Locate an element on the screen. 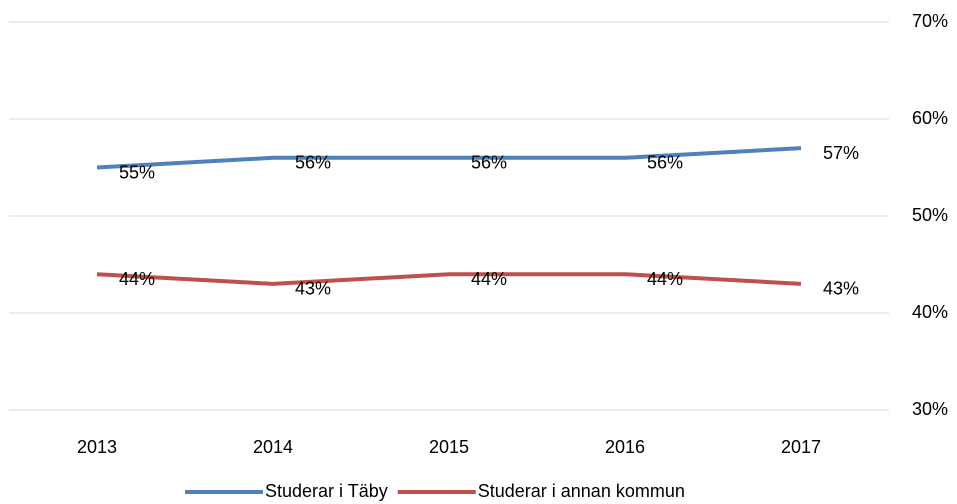 This screenshot has height=504, width=957. y-tick-label: 30% is located at coordinates (930, 409).